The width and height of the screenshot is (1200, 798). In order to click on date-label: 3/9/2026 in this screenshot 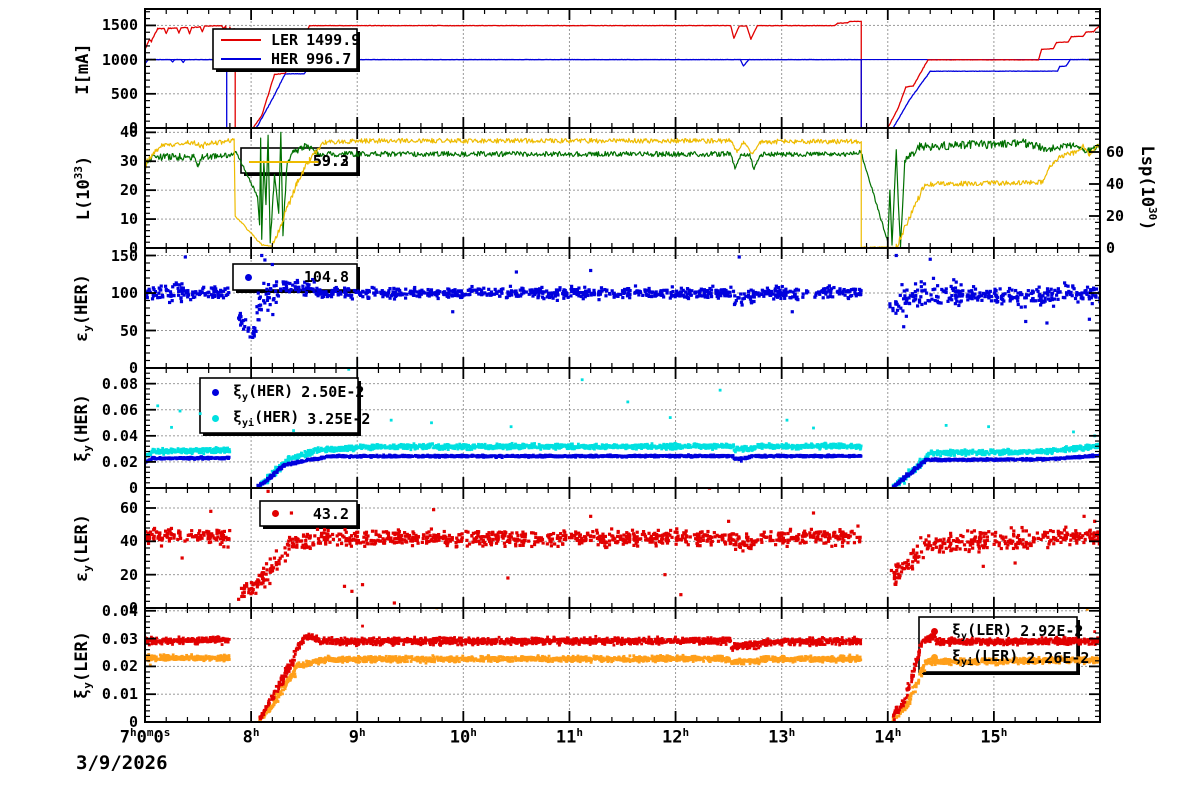, I will do `click(122, 763)`.